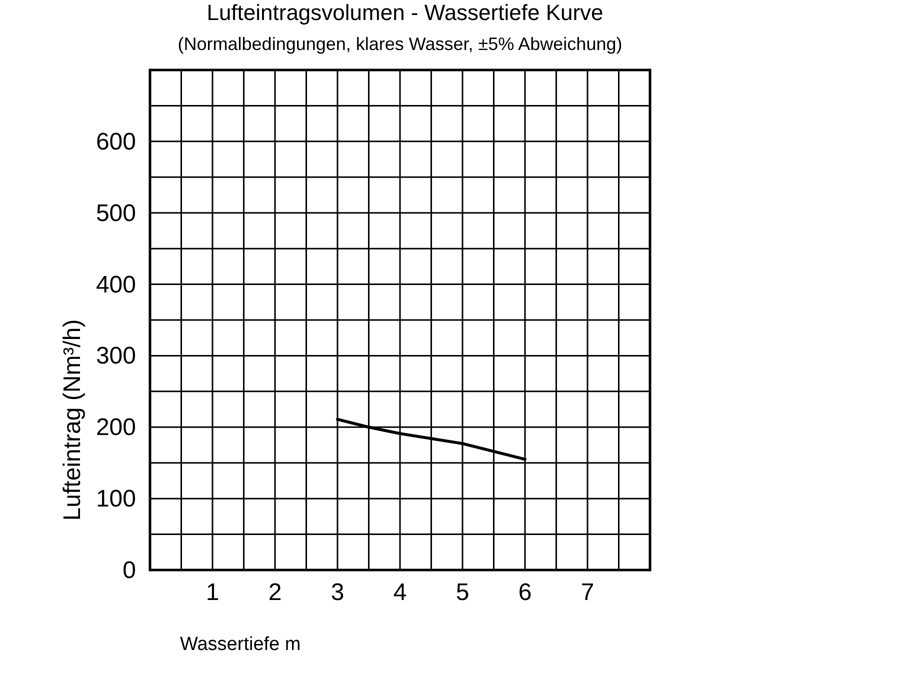  Describe the element at coordinates (587, 592) in the screenshot. I see `x-tick-label: 7` at that location.